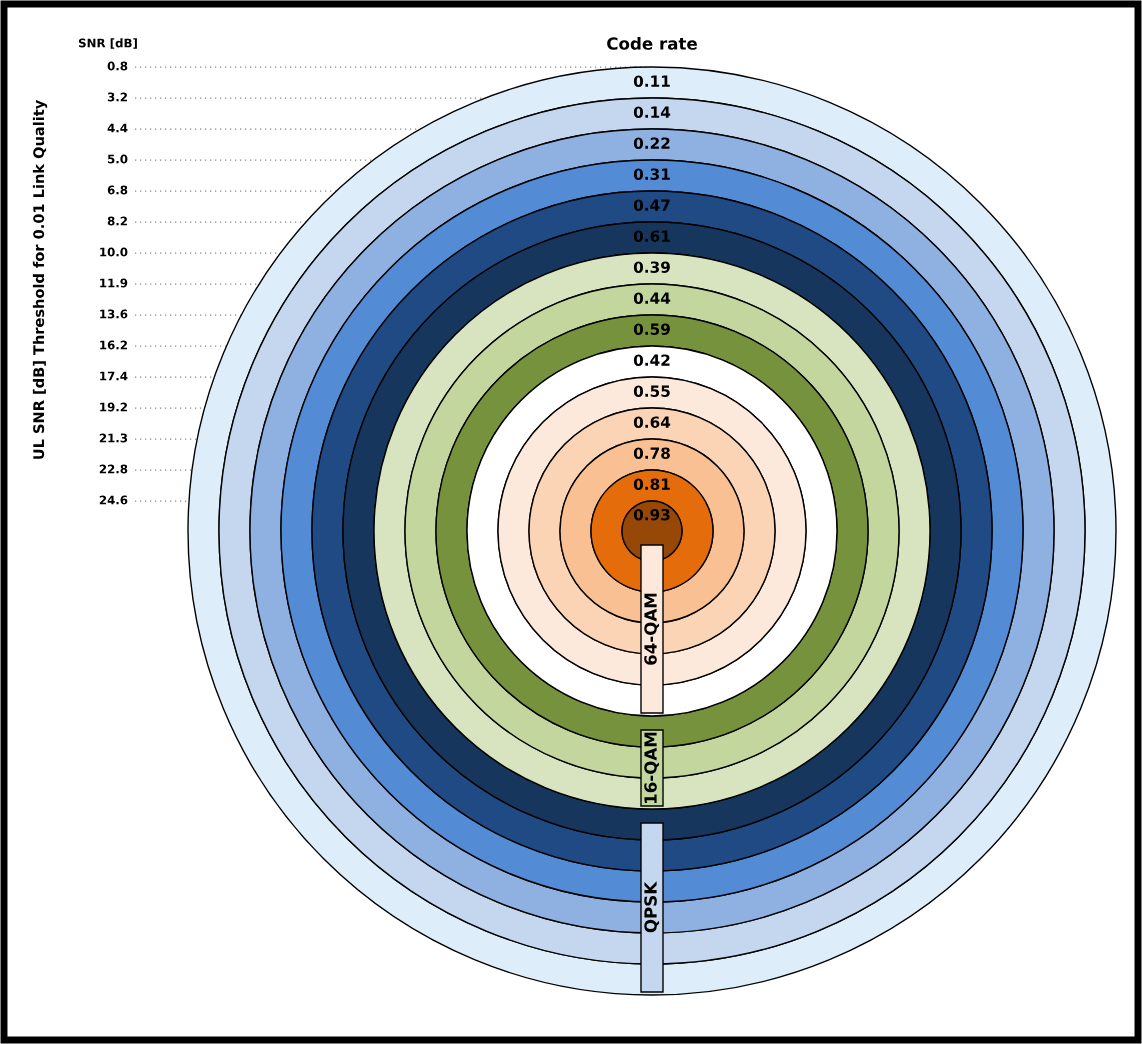 The width and height of the screenshot is (1142, 1044). What do you see at coordinates (118, 159) in the screenshot?
I see `category-label: 5.0` at bounding box center [118, 159].